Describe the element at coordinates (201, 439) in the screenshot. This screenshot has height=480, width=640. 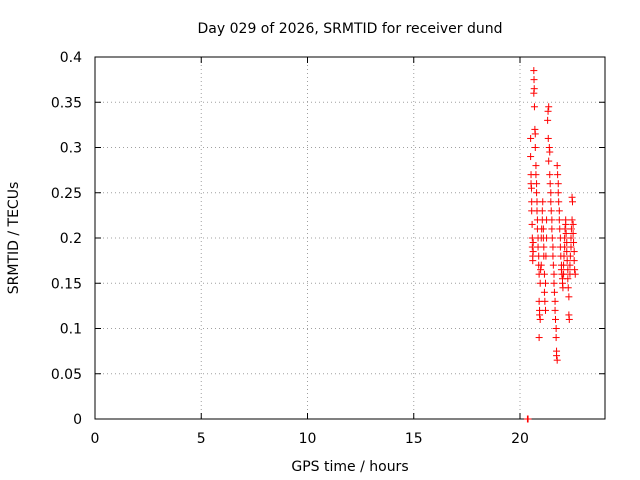
I see `x-tick-label: 5` at that location.